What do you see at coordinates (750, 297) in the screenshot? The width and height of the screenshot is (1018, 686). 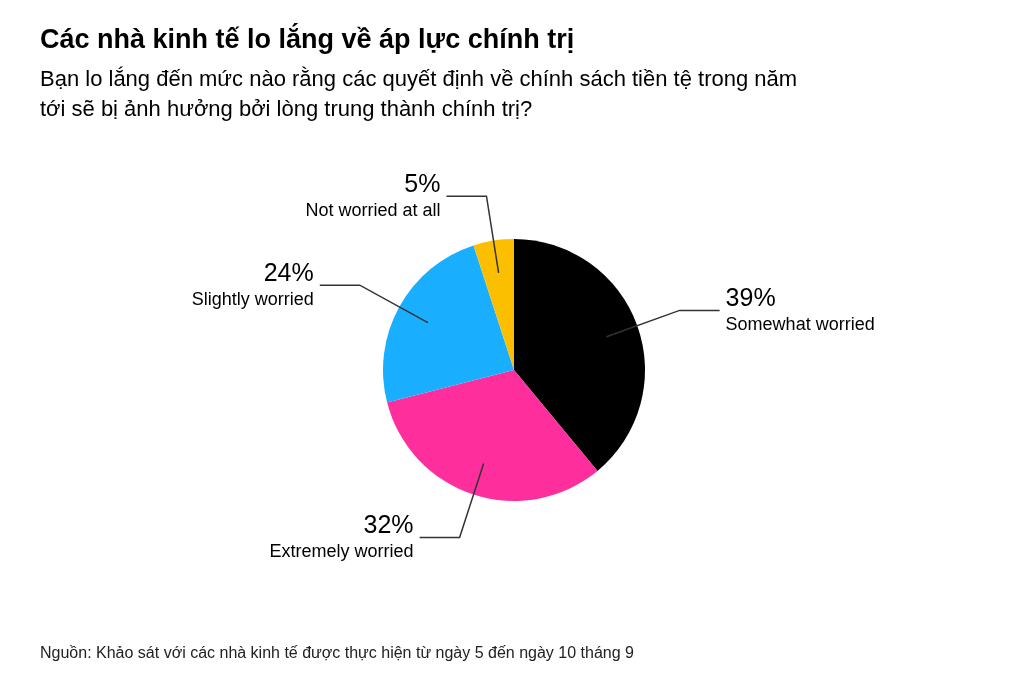 I see `data-label: 39%` at bounding box center [750, 297].